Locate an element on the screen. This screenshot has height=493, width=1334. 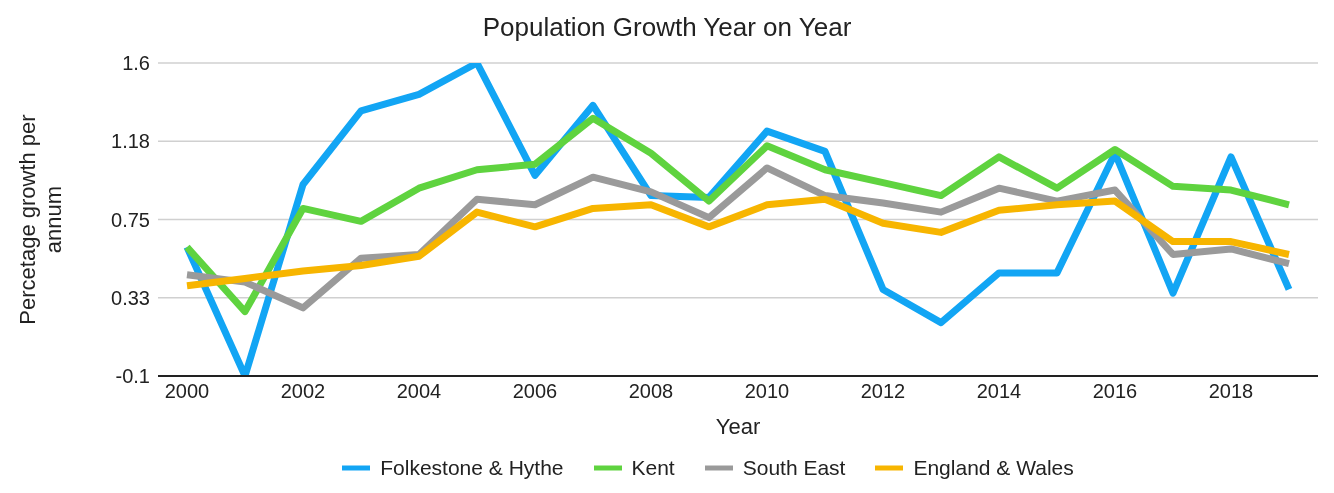
x-tick-label: 2008 is located at coordinates (651, 391).